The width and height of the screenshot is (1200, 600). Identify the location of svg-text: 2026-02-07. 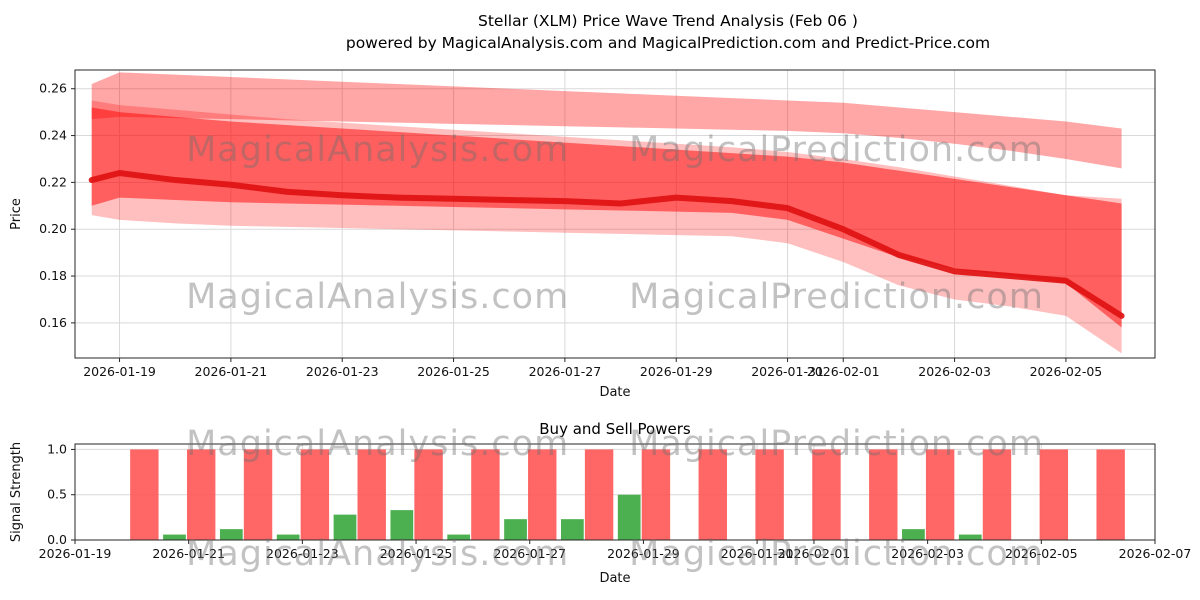
(1155, 553).